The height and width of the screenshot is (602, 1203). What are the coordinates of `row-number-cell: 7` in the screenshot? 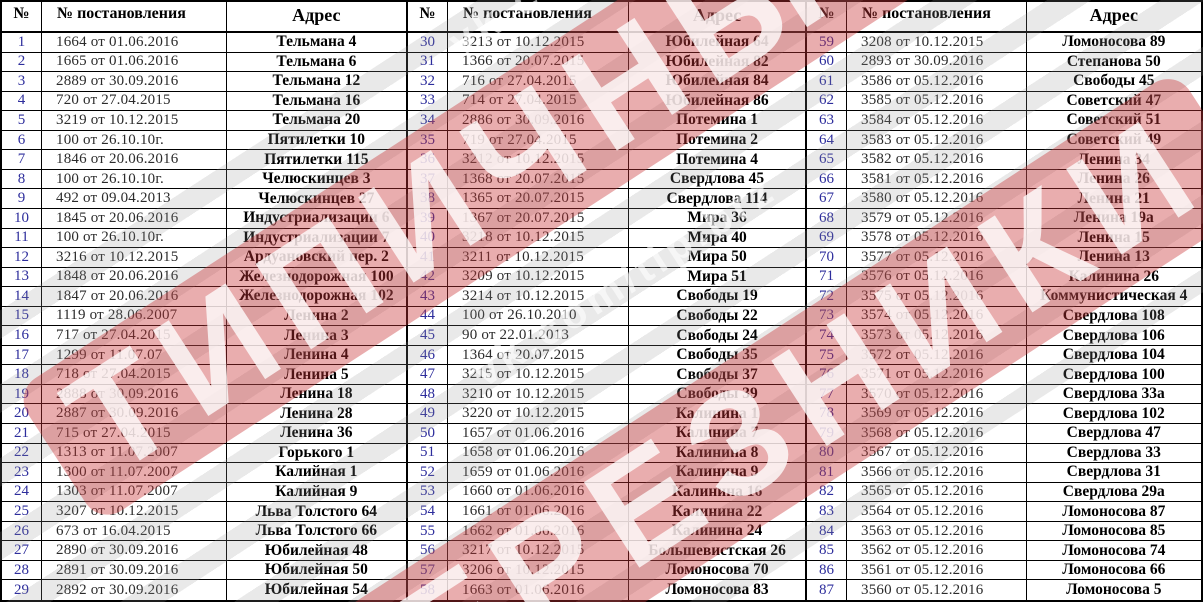 It's located at (22, 160).